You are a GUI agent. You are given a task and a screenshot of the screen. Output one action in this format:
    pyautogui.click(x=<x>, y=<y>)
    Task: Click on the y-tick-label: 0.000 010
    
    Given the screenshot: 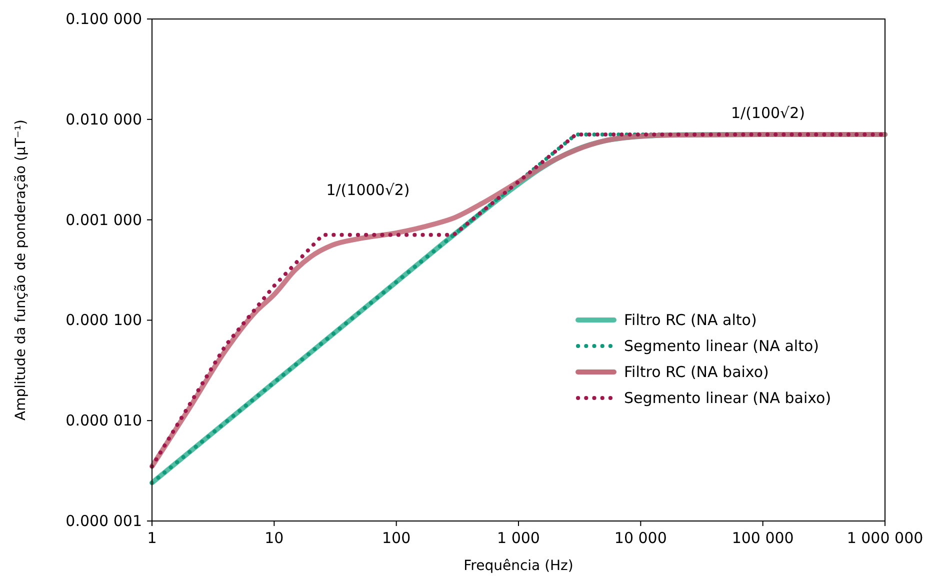 What is the action you would take?
    pyautogui.click(x=104, y=421)
    